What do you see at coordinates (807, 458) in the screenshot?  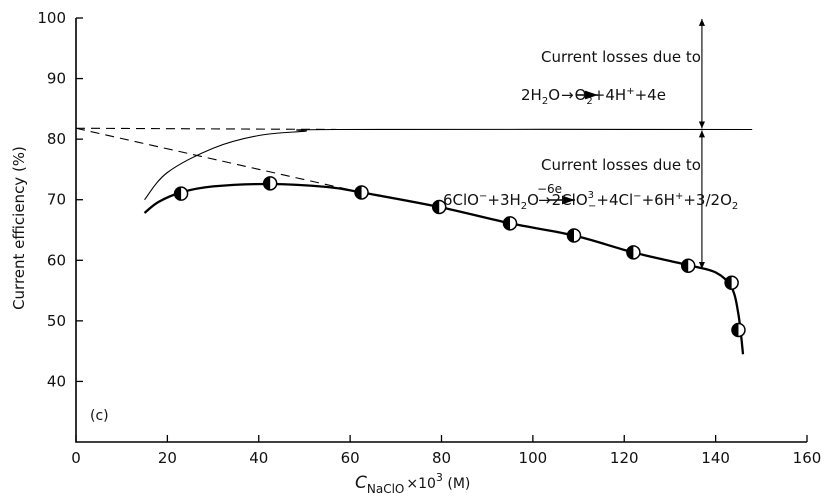 I see `x-tick-label: 160` at bounding box center [807, 458].